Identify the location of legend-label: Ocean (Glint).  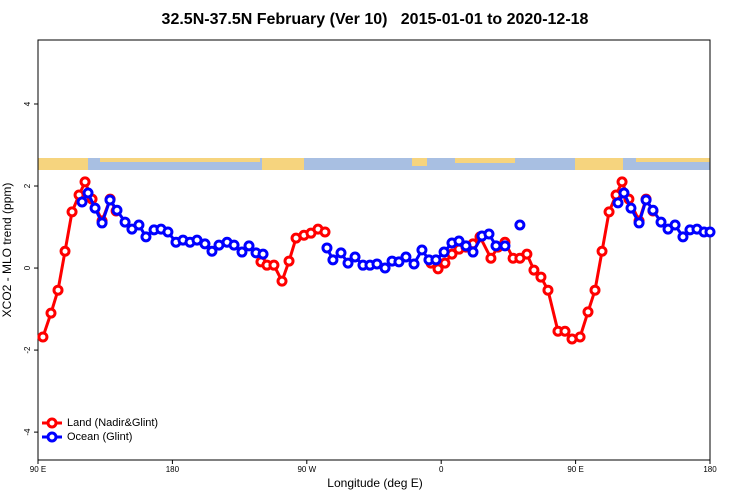
(99, 437).